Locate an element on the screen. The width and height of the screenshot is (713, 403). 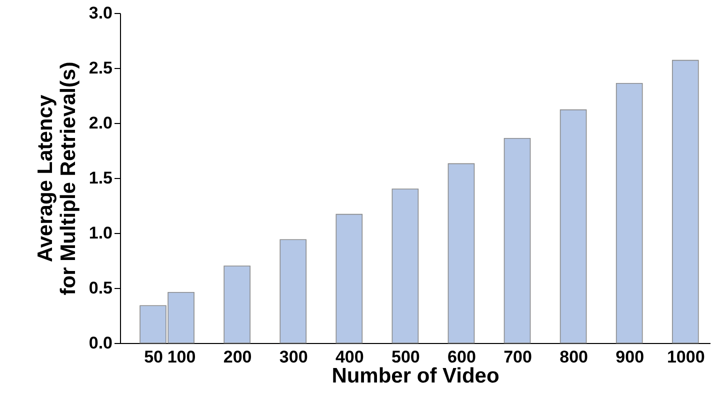
y-tick-label: 0.5 is located at coordinates (100, 288).